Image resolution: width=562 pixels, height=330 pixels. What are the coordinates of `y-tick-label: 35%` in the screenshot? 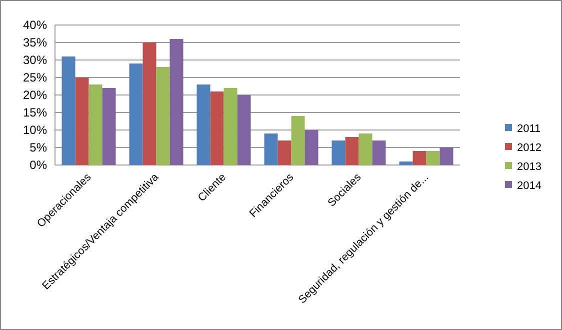 It's located at (35, 43).